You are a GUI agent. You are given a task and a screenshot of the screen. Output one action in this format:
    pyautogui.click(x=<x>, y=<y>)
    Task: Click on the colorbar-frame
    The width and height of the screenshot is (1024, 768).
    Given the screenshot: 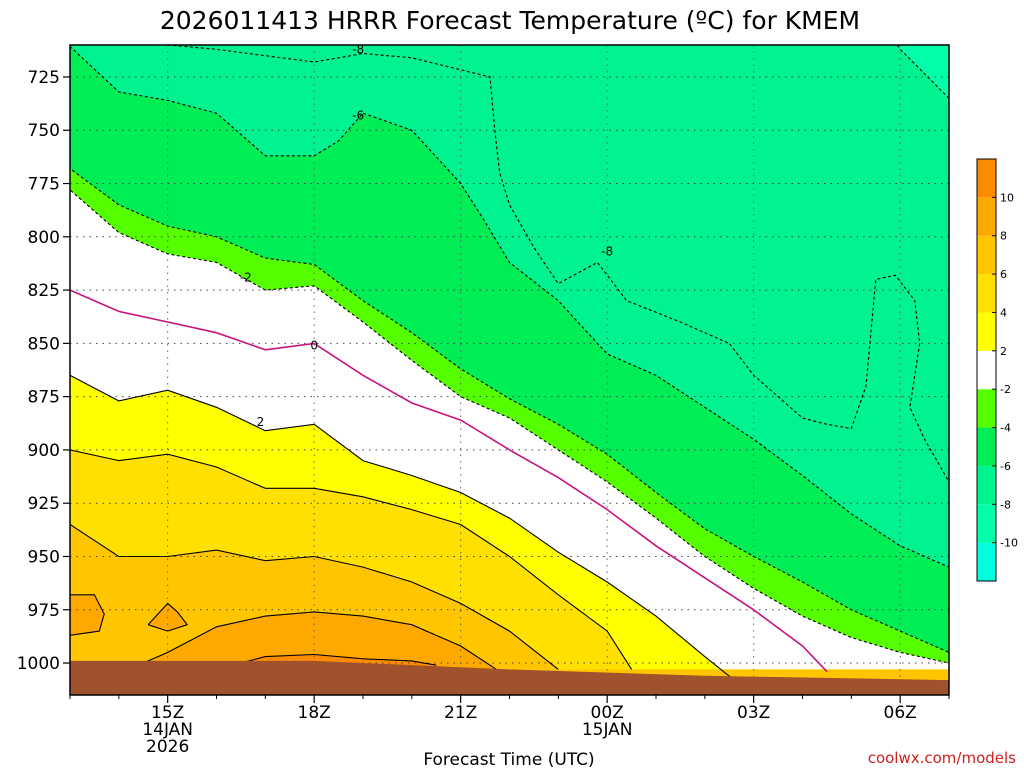 What is the action you would take?
    pyautogui.click(x=986, y=370)
    